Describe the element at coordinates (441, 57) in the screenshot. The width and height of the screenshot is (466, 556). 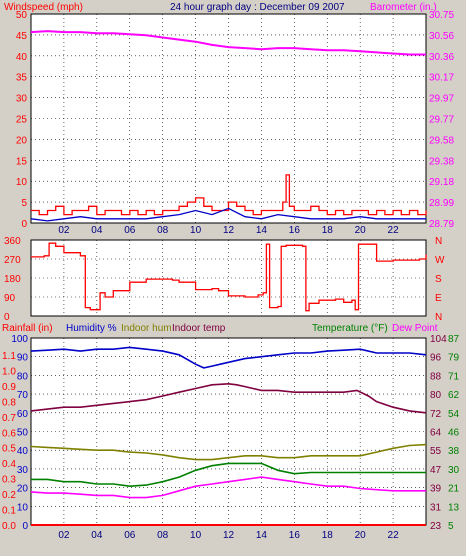
I see `barometer-tick: 30.36` at that location.